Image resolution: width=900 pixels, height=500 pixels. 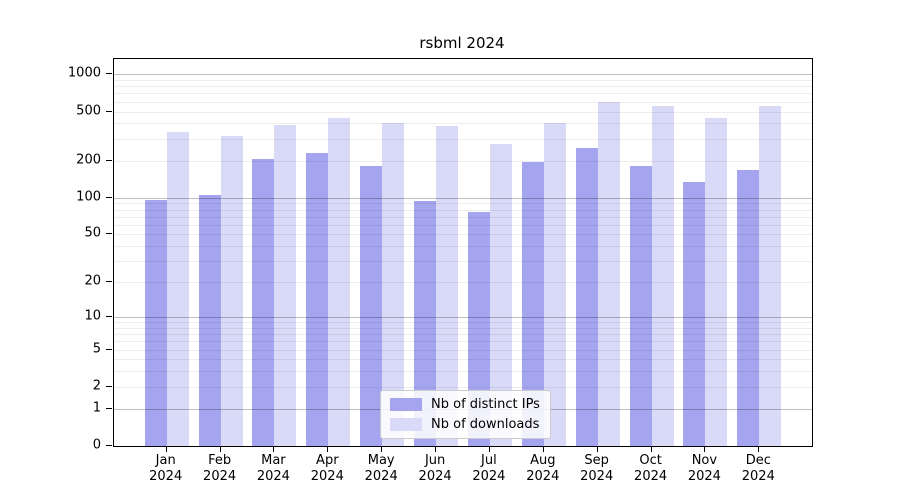 I want to click on x-tick-jun, so click(x=436, y=449).